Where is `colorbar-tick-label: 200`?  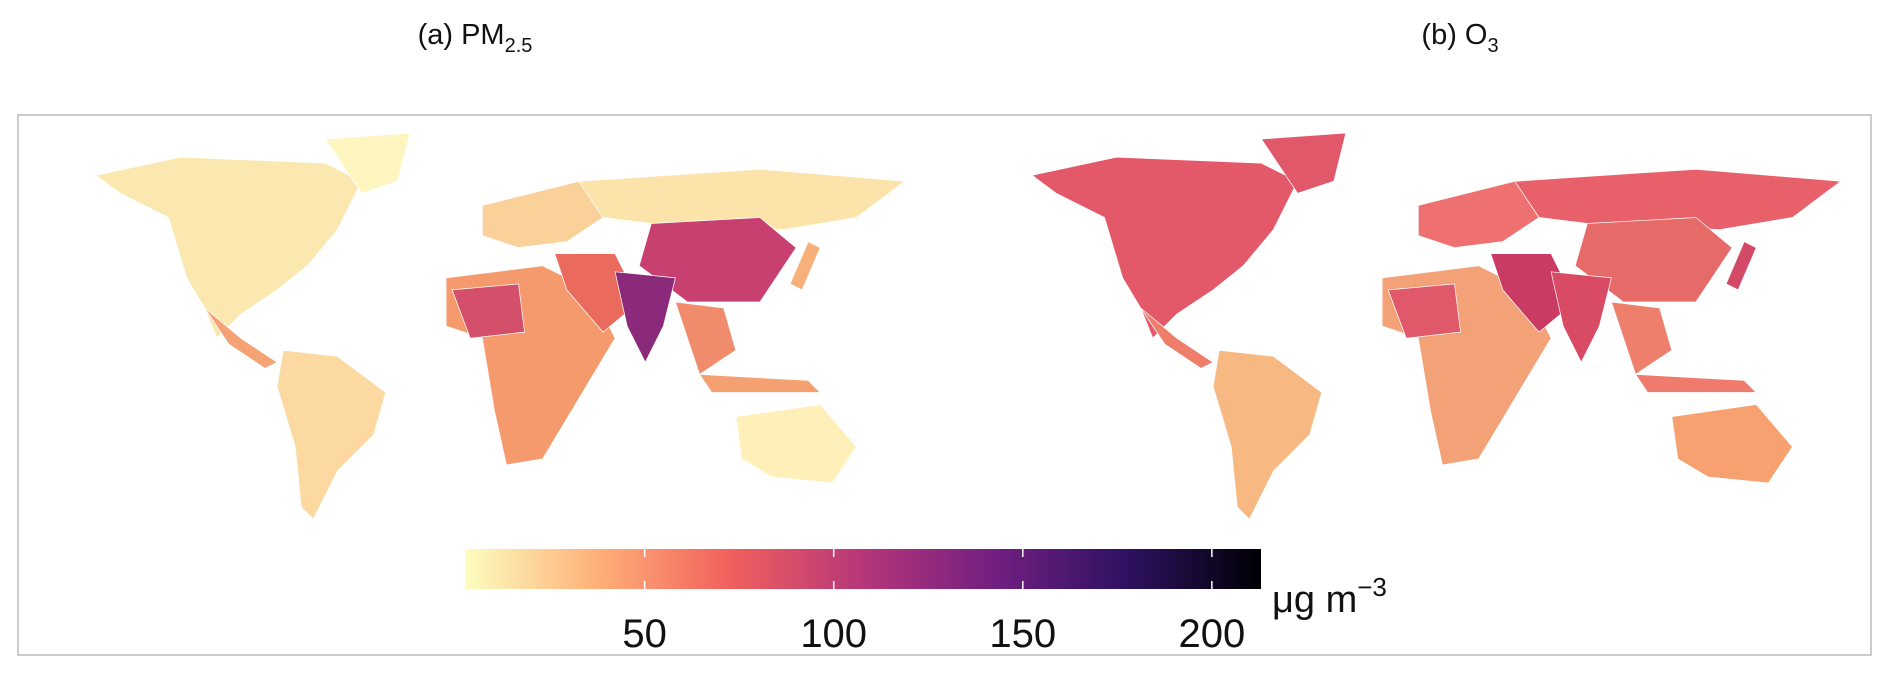
colorbar-tick-label: 200 is located at coordinates (1211, 634).